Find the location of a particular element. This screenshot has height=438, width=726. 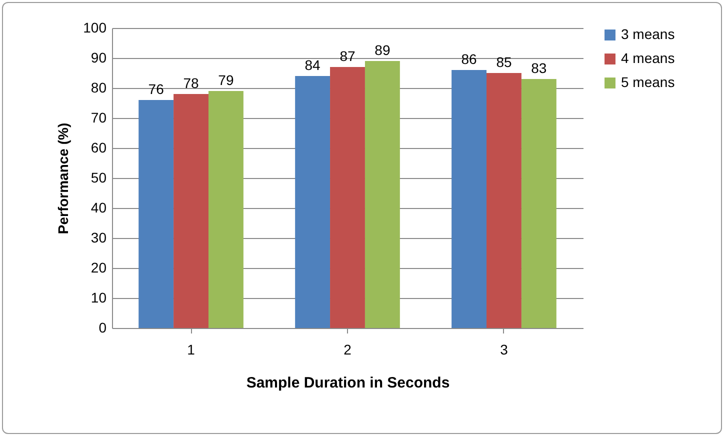

y-axis-title: Performance (%) is located at coordinates (63, 178).